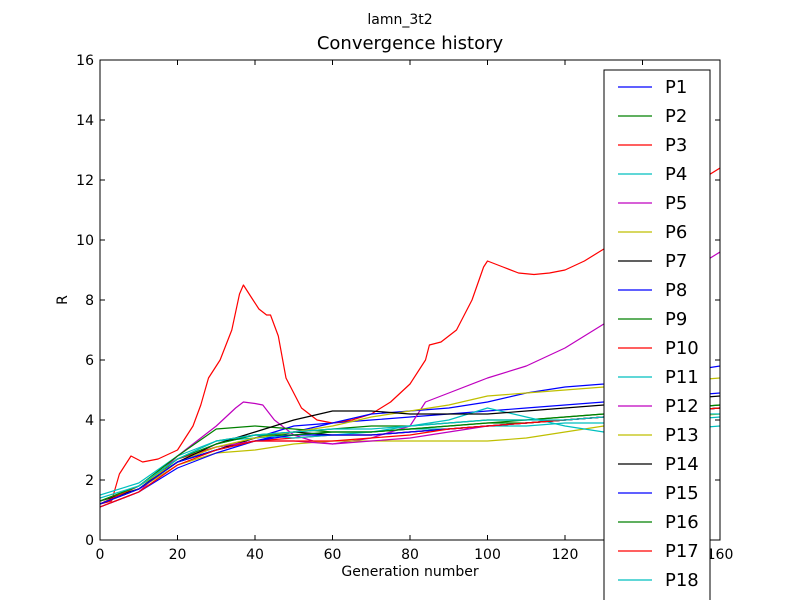 The image size is (800, 600). Describe the element at coordinates (89, 541) in the screenshot. I see `y-tick-label: 0` at that location.